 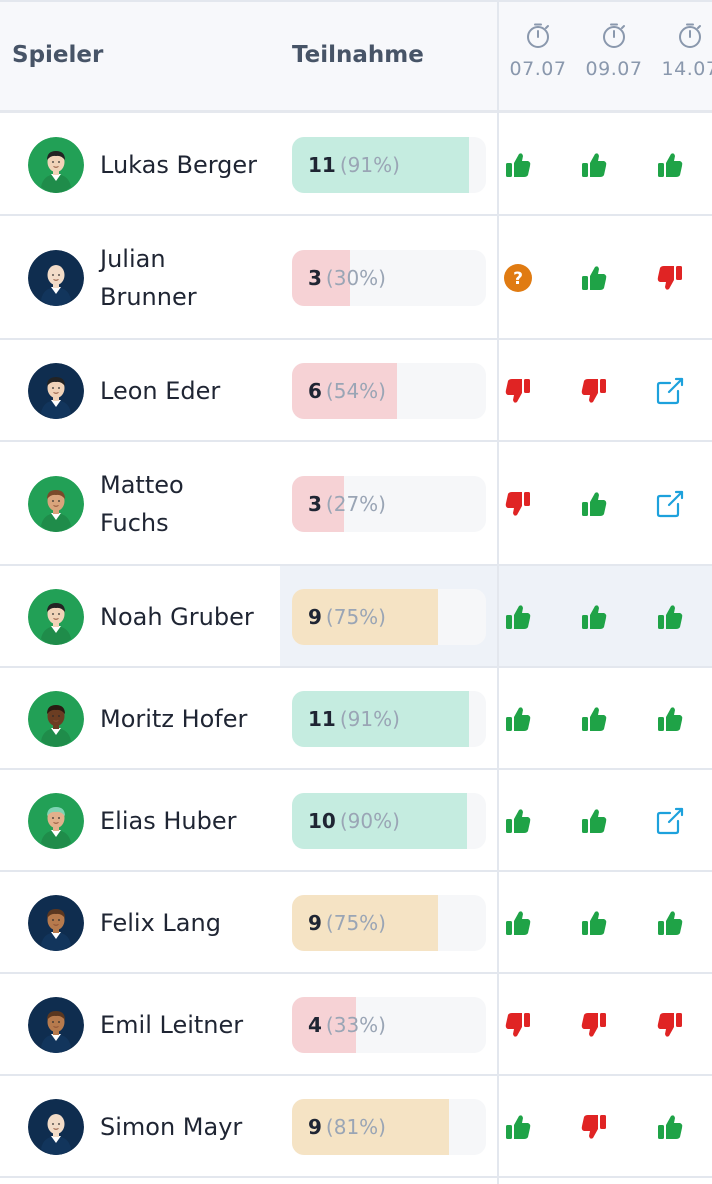 What do you see at coordinates (179, 165) in the screenshot?
I see `player-name: Lukas Berger` at bounding box center [179, 165].